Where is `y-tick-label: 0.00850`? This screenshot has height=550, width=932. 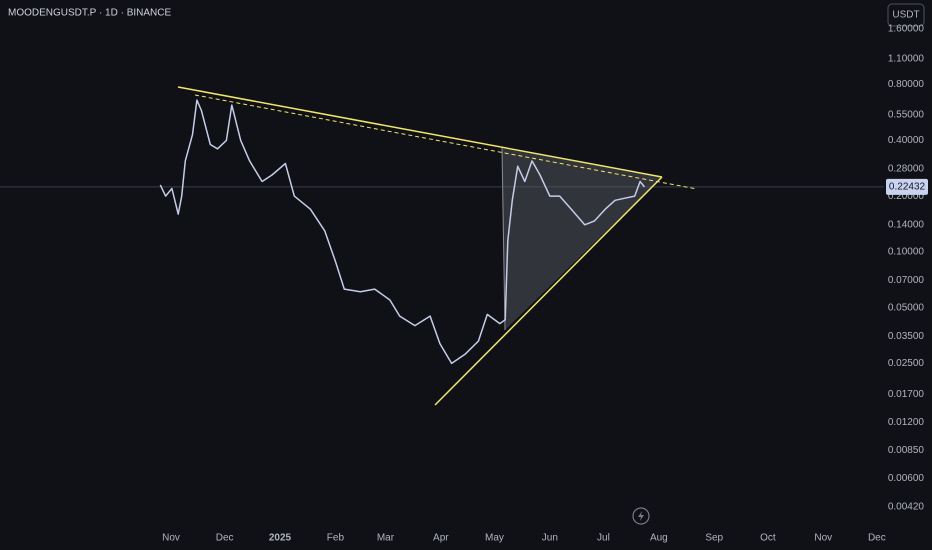
y-tick-label: 0.00850 is located at coordinates (906, 450).